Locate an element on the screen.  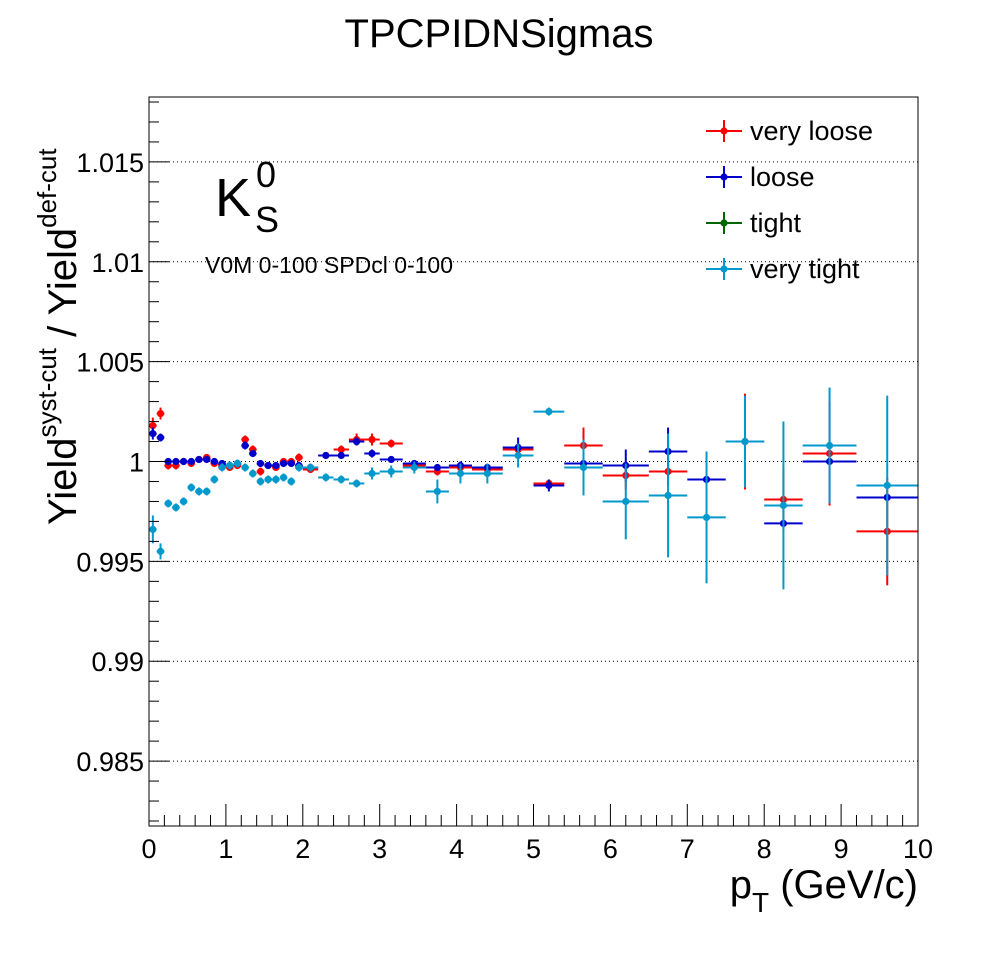
y-axis-title-a: Yield is located at coordinates (63, 481).